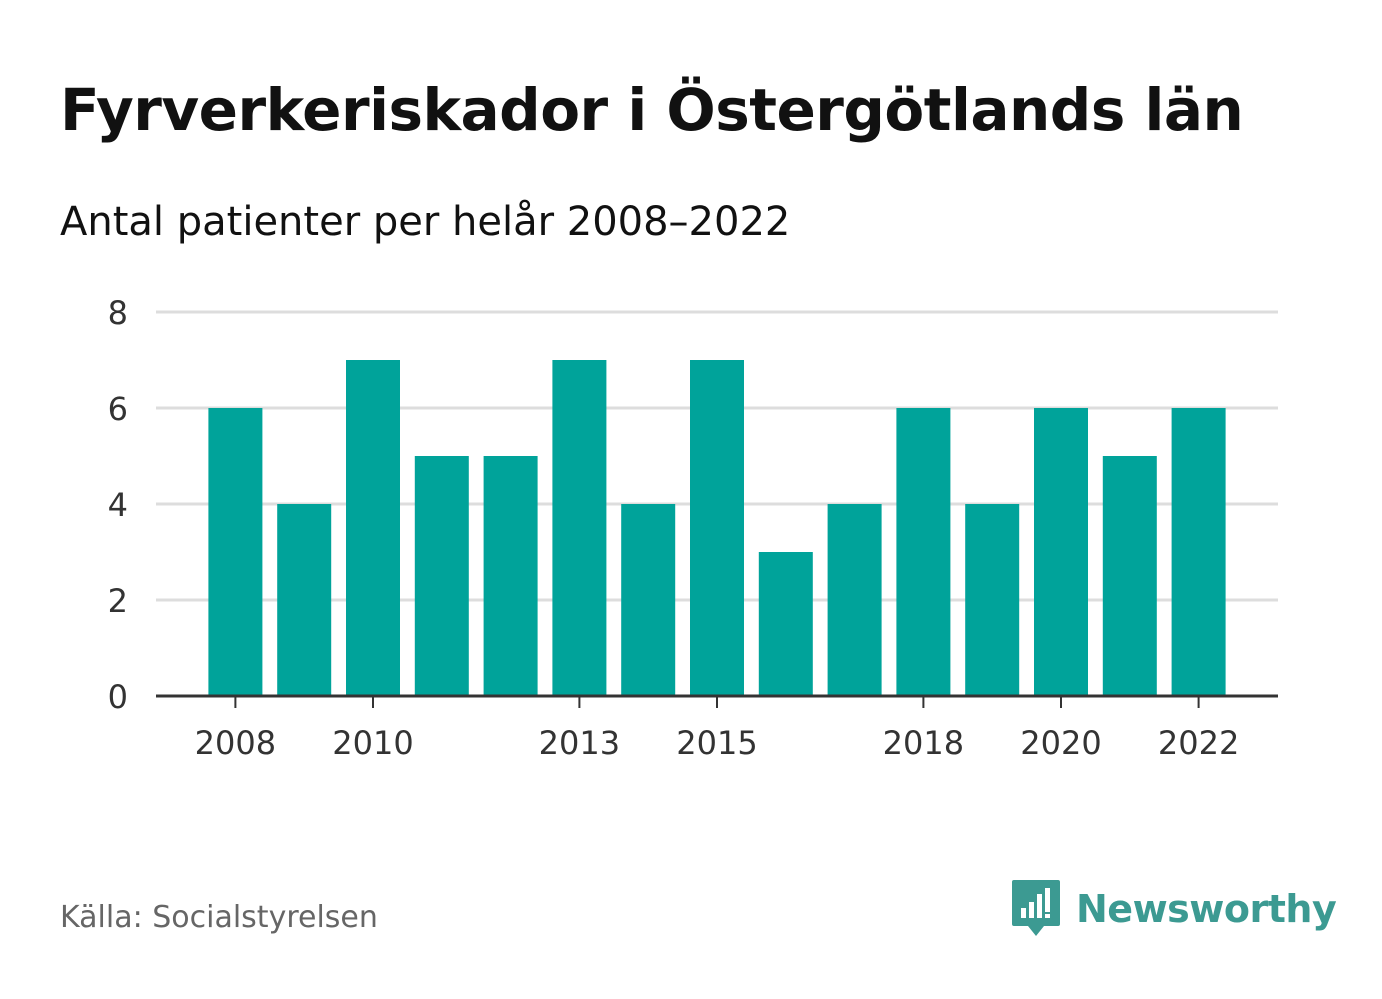 This screenshot has height=999, width=1382. What do you see at coordinates (425, 222) in the screenshot?
I see `chart-subtitle: Antal patienter per helår 2008–2022` at bounding box center [425, 222].